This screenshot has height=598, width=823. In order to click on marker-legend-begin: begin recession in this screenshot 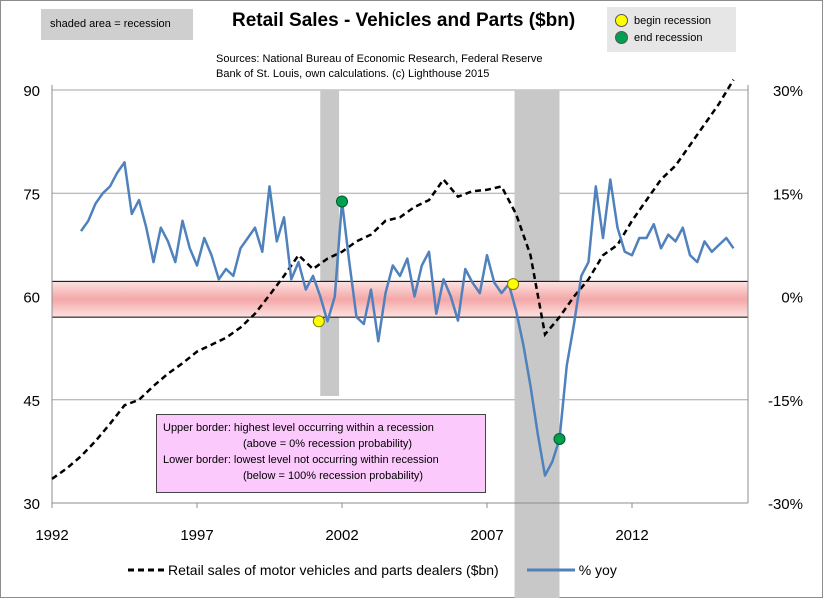, I will do `click(675, 20)`.